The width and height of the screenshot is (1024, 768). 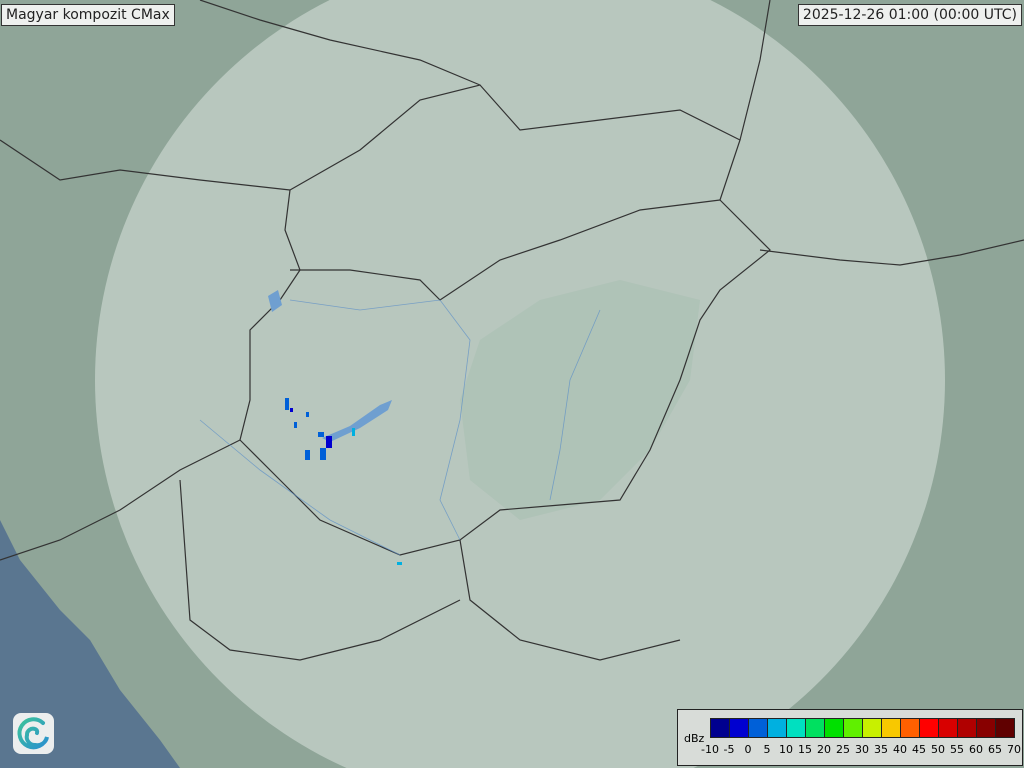 I want to click on legend-color-bar, so click(x=862, y=728).